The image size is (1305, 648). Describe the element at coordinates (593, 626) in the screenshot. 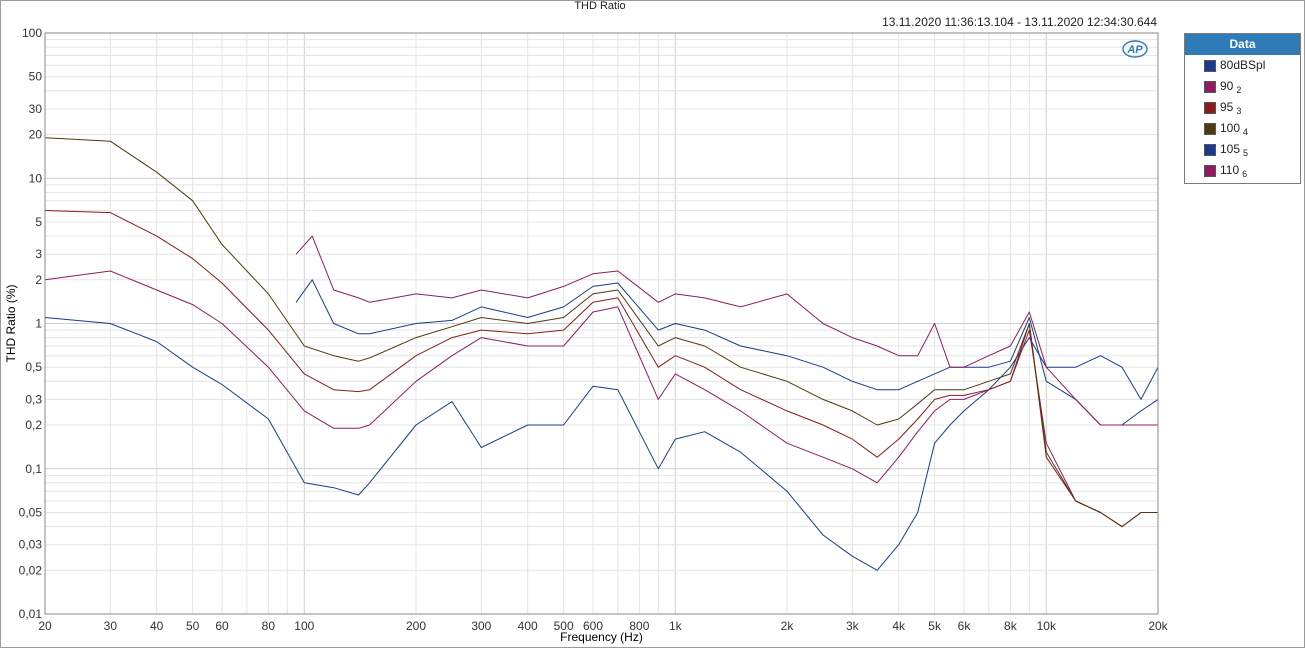

I see `x-tick-label: 600` at that location.